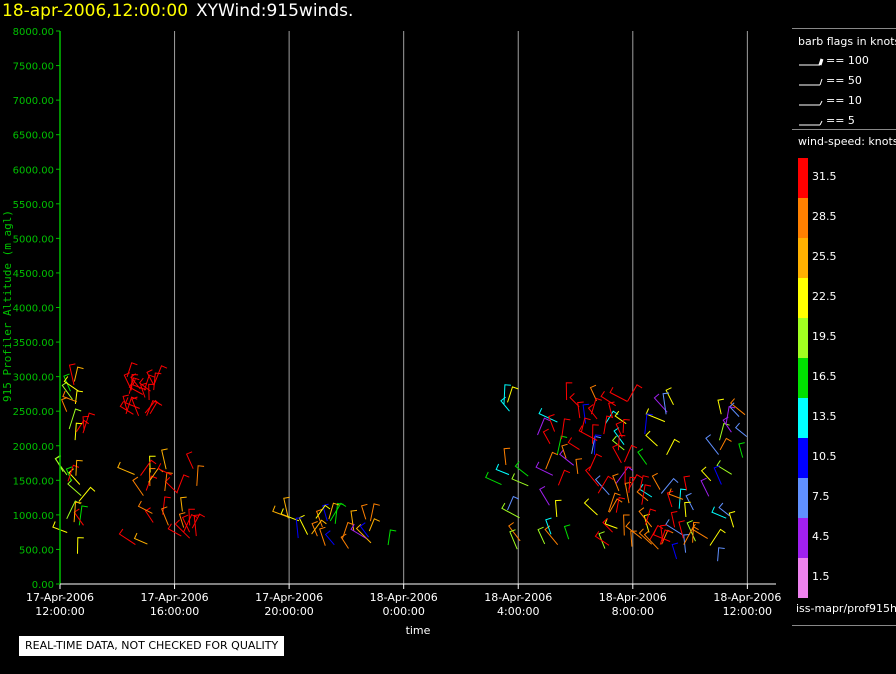 Image resolution: width=896 pixels, height=674 pixels. Describe the element at coordinates (824, 456) in the screenshot. I see `colorbar-label: 10.5` at that location.